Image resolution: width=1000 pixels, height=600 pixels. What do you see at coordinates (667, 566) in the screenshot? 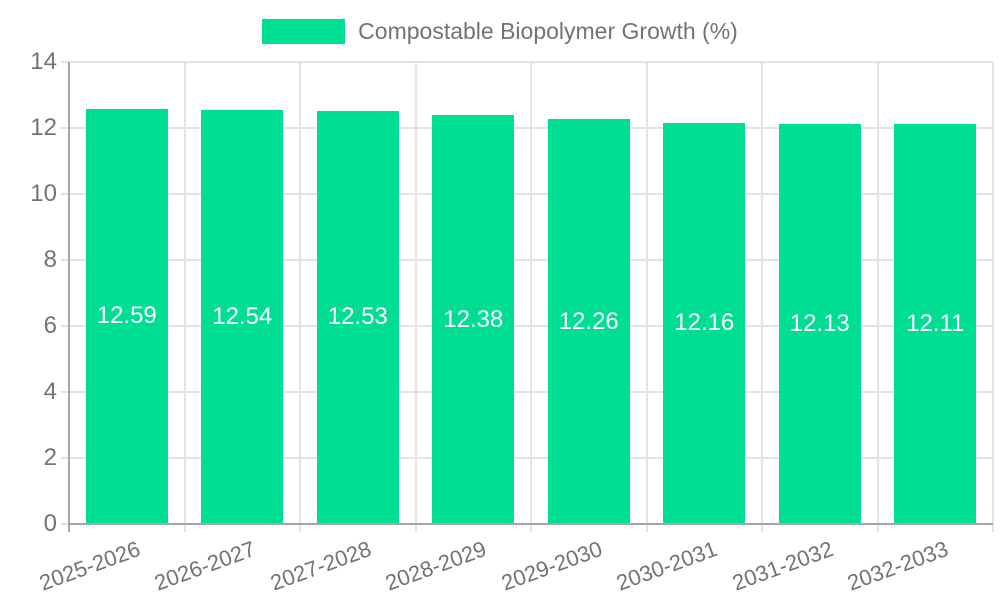
I see `x-axis-tick-label: 2030-2031` at bounding box center [667, 566].